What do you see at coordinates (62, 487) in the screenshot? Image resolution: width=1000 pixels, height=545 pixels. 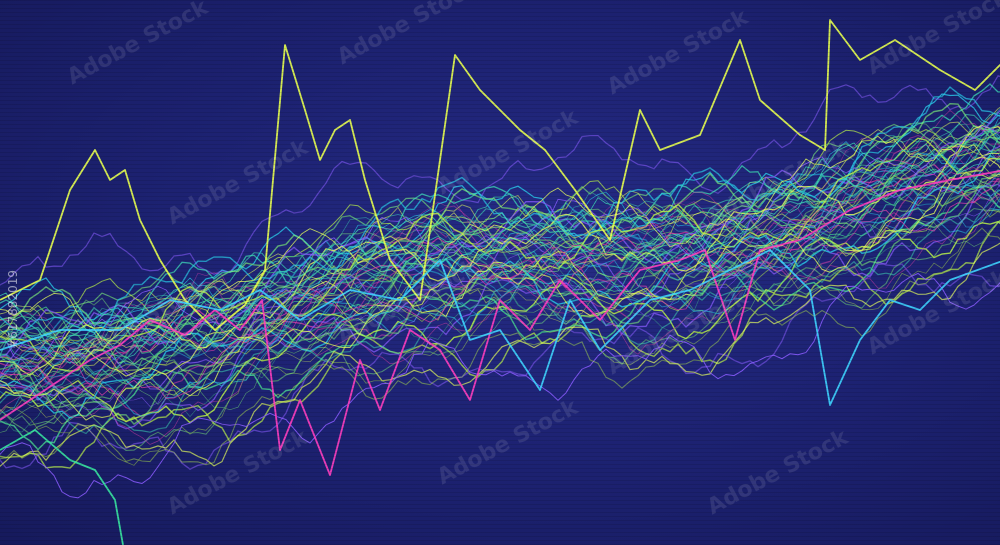 I see `spike-line` at bounding box center [62, 487].